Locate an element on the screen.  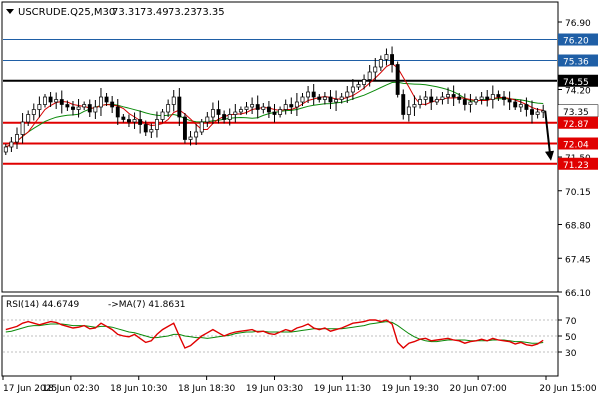
time-tick-label: 18 Jun 10:30 is located at coordinates (138, 389).